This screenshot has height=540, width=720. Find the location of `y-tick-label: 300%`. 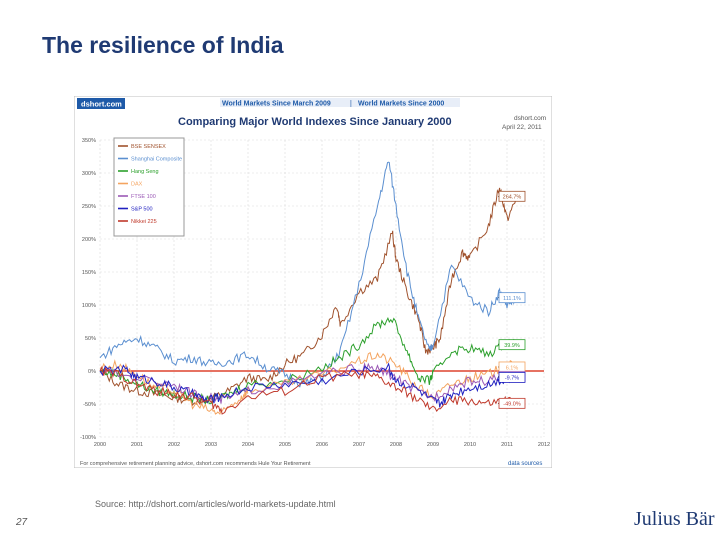

y-tick-label: 300% is located at coordinates (89, 174).